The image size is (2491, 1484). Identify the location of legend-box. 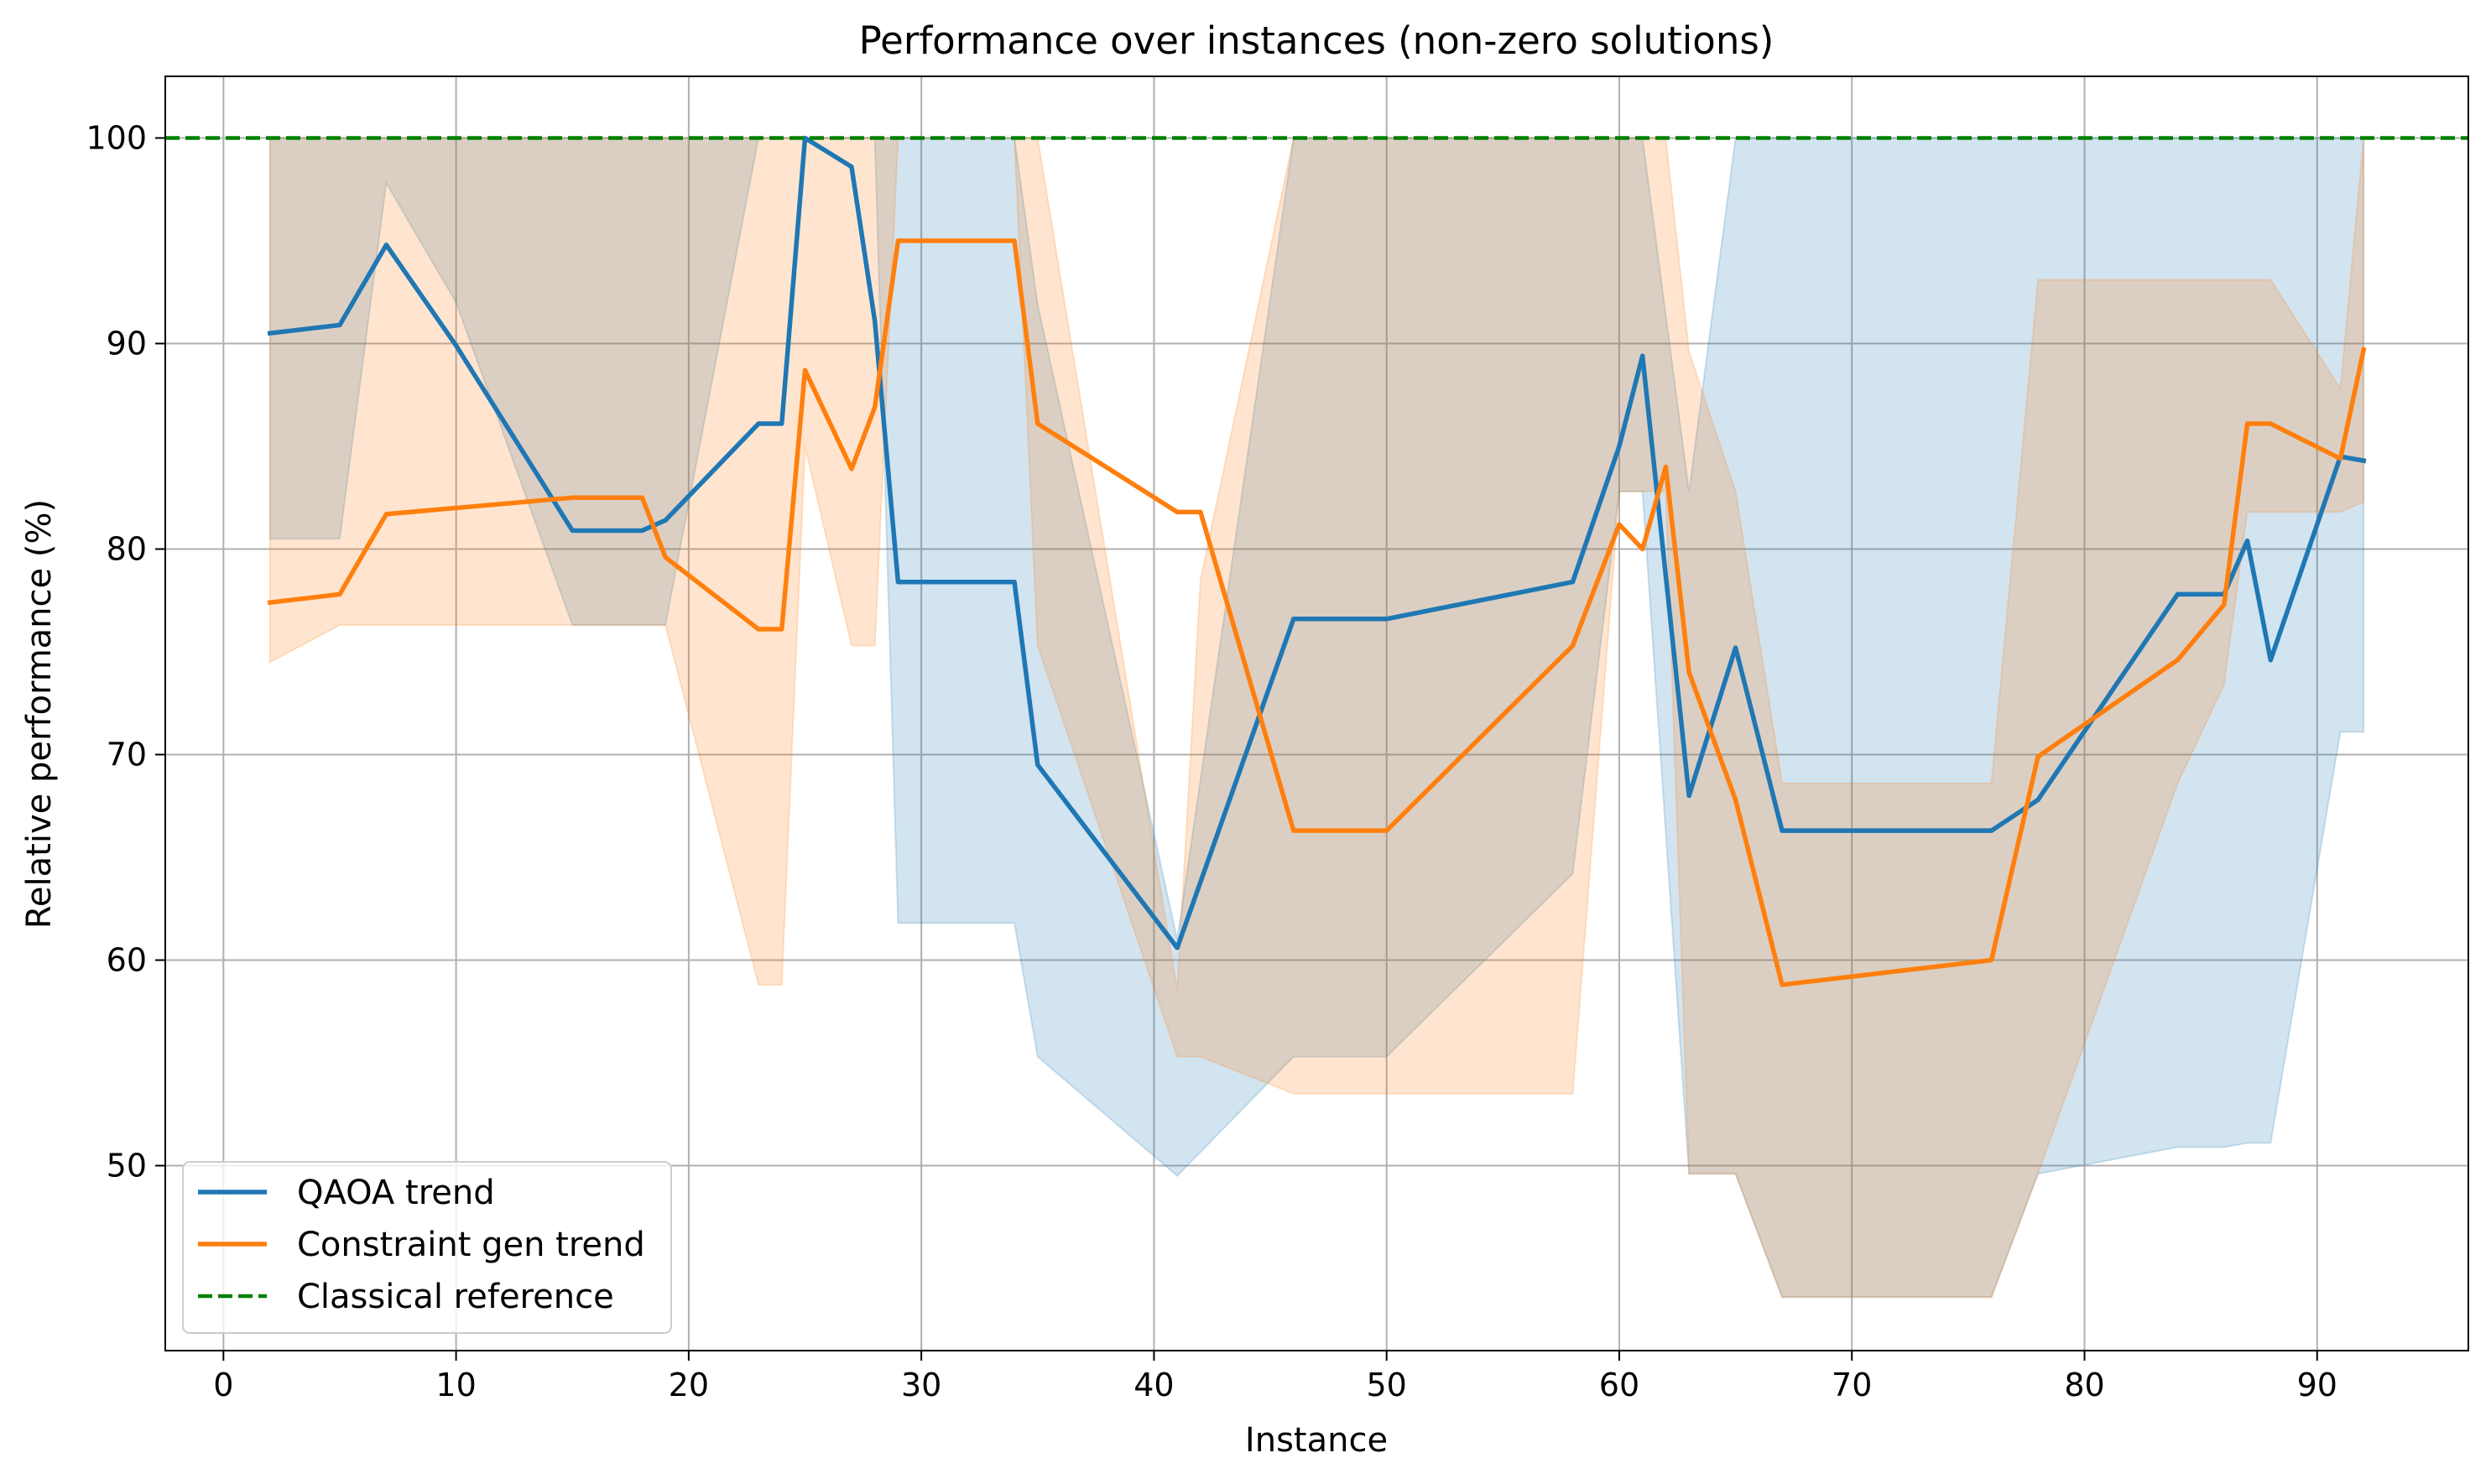
(427, 1247).